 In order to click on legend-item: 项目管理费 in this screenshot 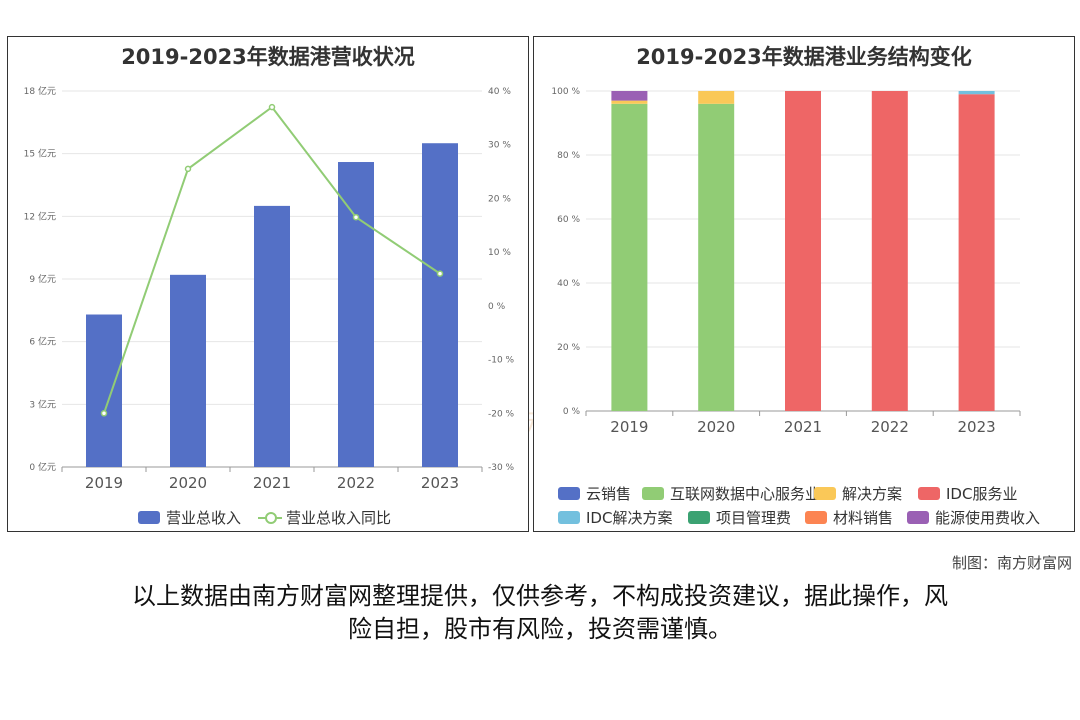, I will do `click(739, 517)`.